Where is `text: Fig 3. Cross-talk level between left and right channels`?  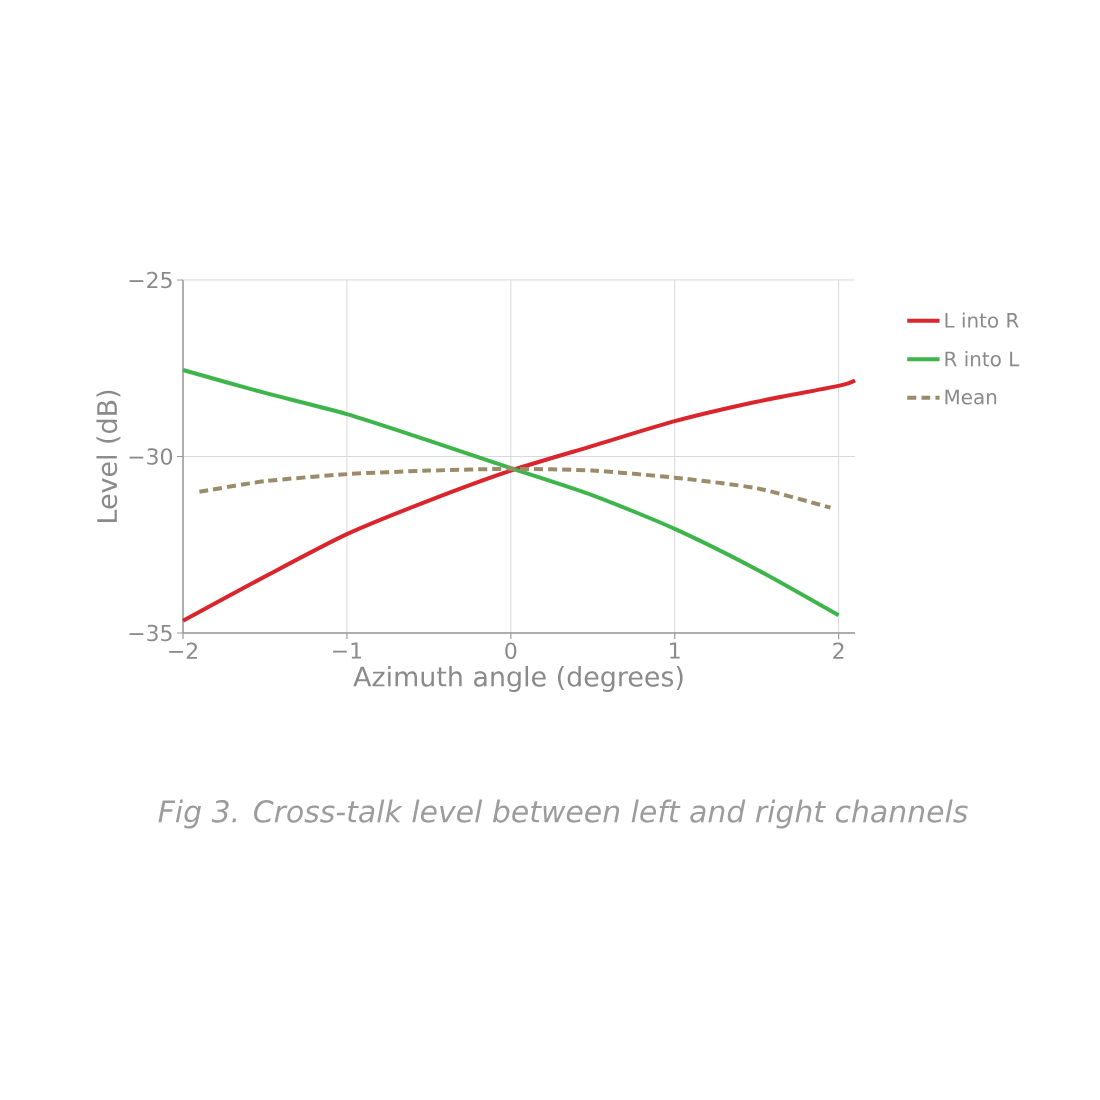 text: Fig 3. Cross-talk level between left and right channels is located at coordinates (563, 814).